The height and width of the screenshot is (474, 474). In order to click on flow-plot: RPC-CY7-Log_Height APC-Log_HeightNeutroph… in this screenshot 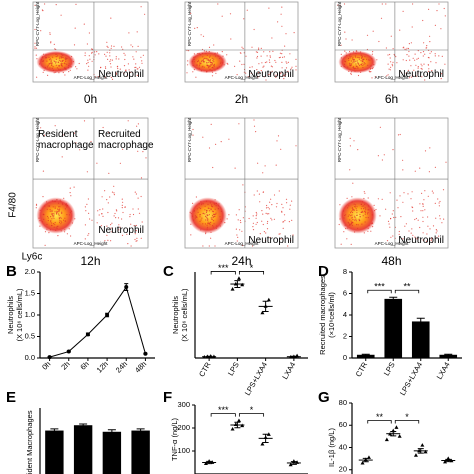, I will do `click(241, 42)`.